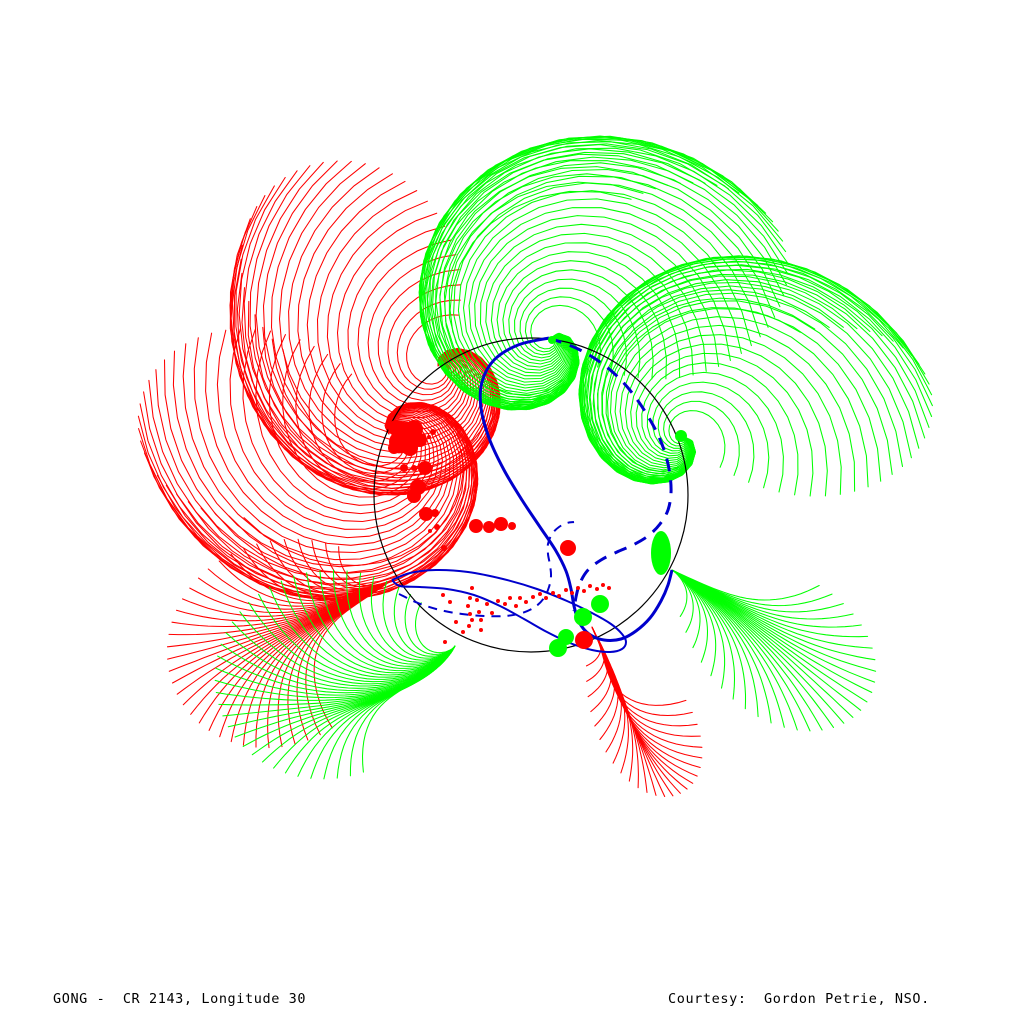 This screenshot has height=1024, width=1024. What do you see at coordinates (180, 999) in the screenshot?
I see `caption-left-observatory: GONG - CR 2143, Longitude 30` at bounding box center [180, 999].